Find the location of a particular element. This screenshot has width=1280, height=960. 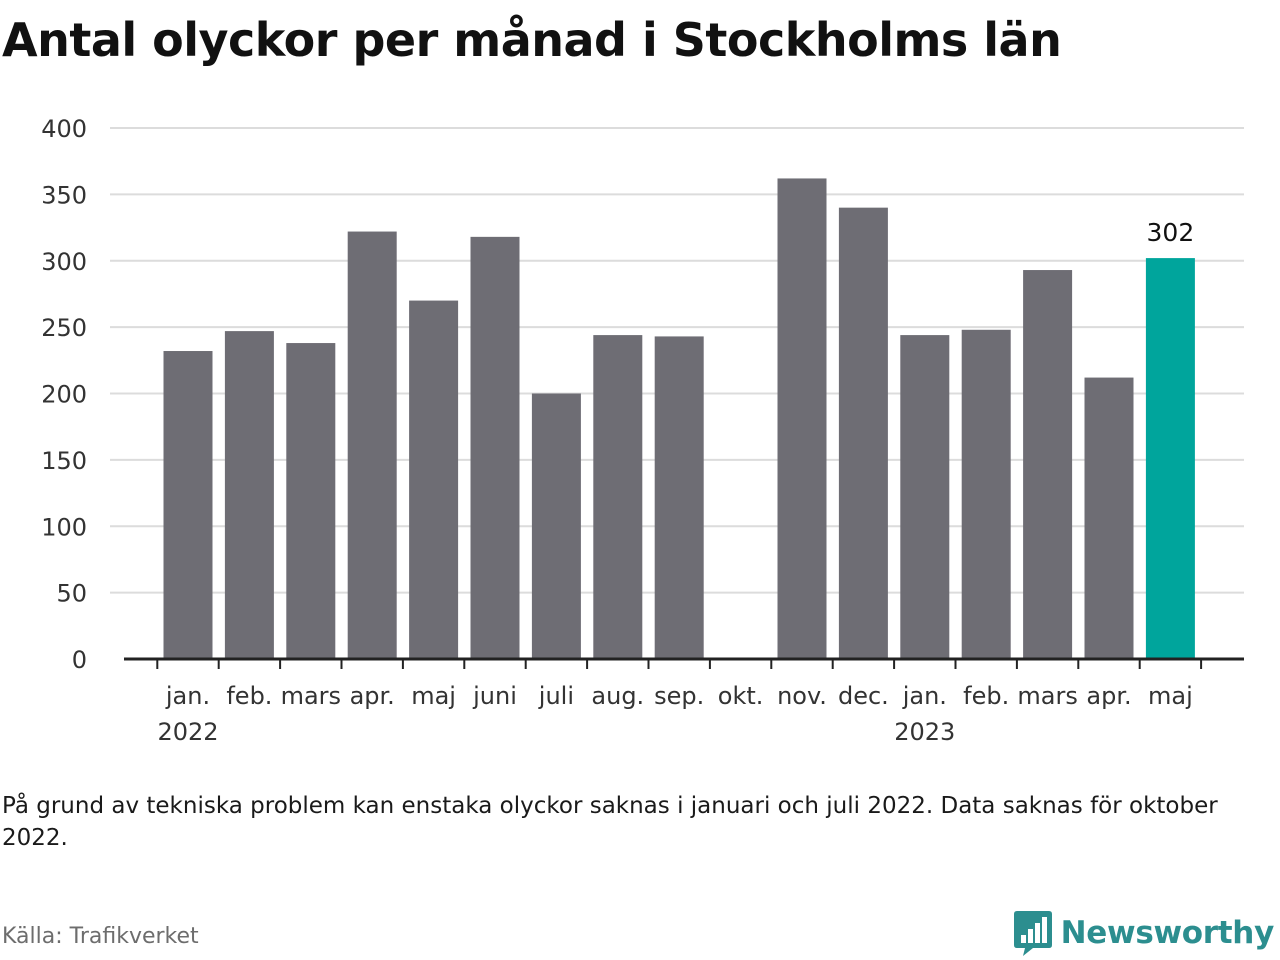

y-tick-label: 0 is located at coordinates (79, 660).